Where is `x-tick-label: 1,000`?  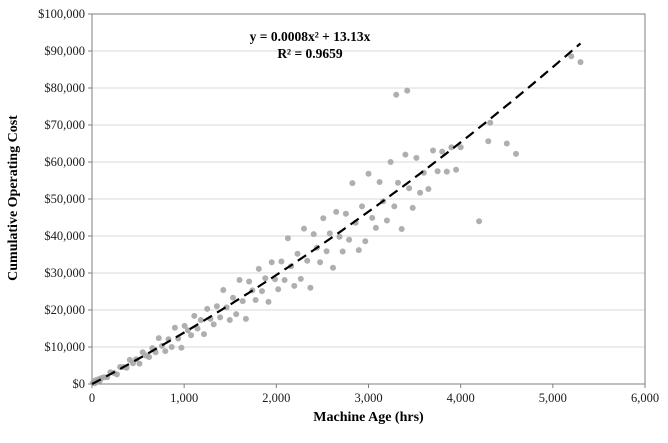
x-tick-label: 1,000 is located at coordinates (184, 398).